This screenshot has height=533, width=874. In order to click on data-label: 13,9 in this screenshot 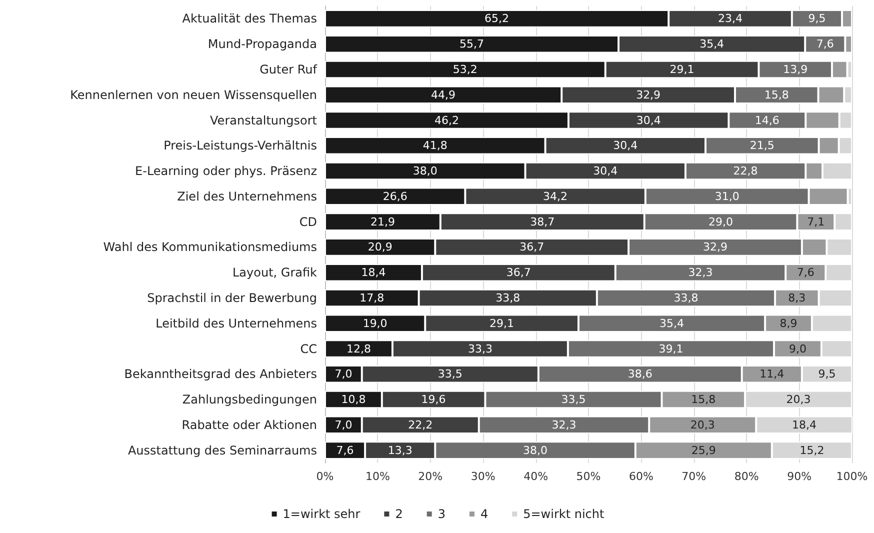, I will do `click(795, 69)`.